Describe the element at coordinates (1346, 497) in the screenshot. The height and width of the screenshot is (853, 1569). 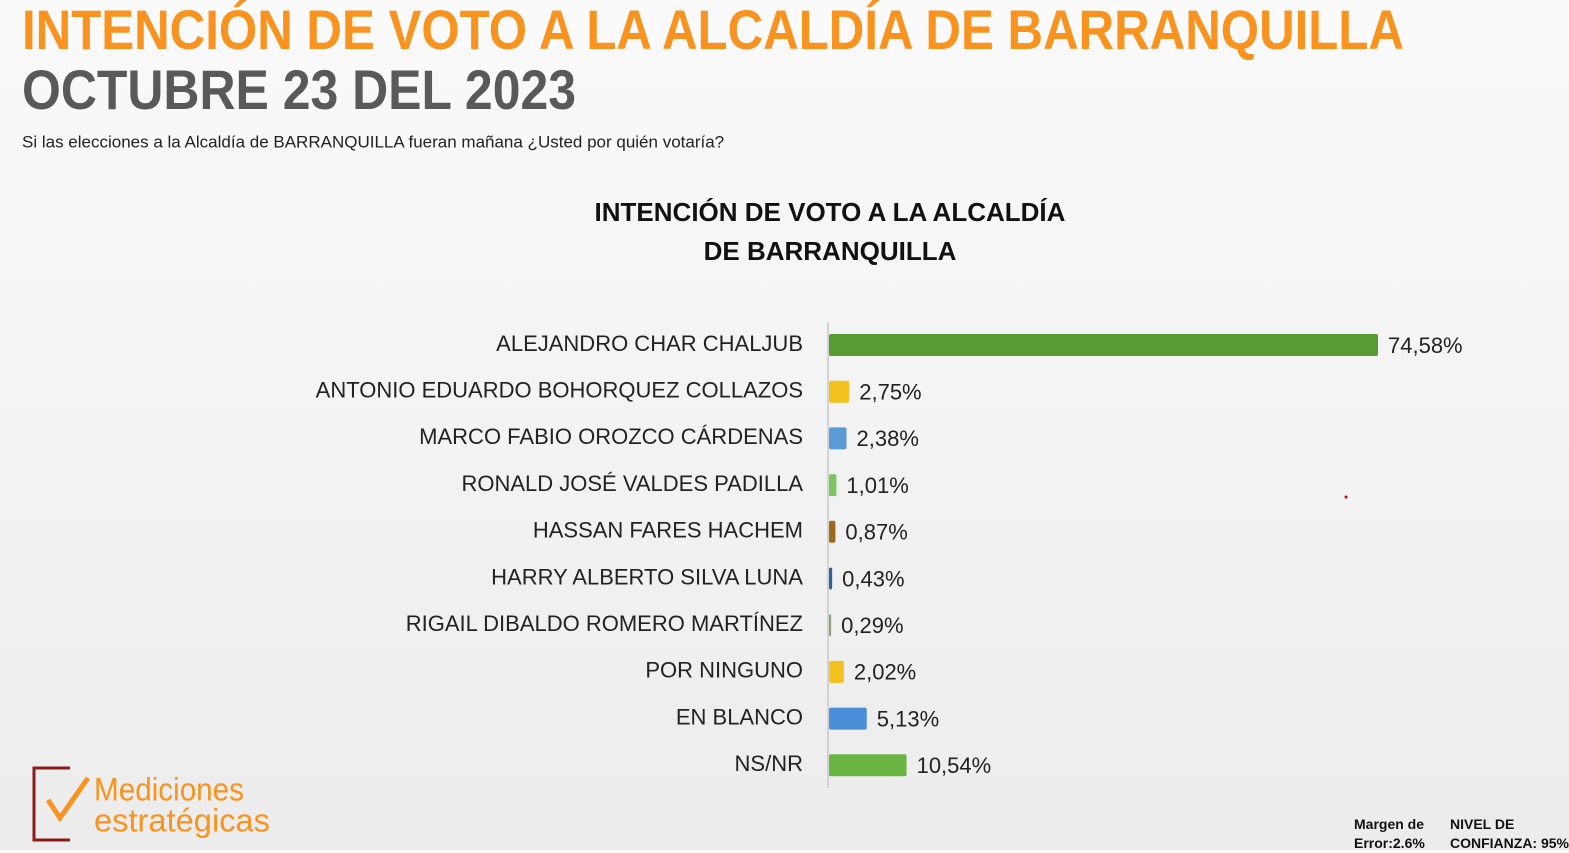
I see `stray-dot` at that location.